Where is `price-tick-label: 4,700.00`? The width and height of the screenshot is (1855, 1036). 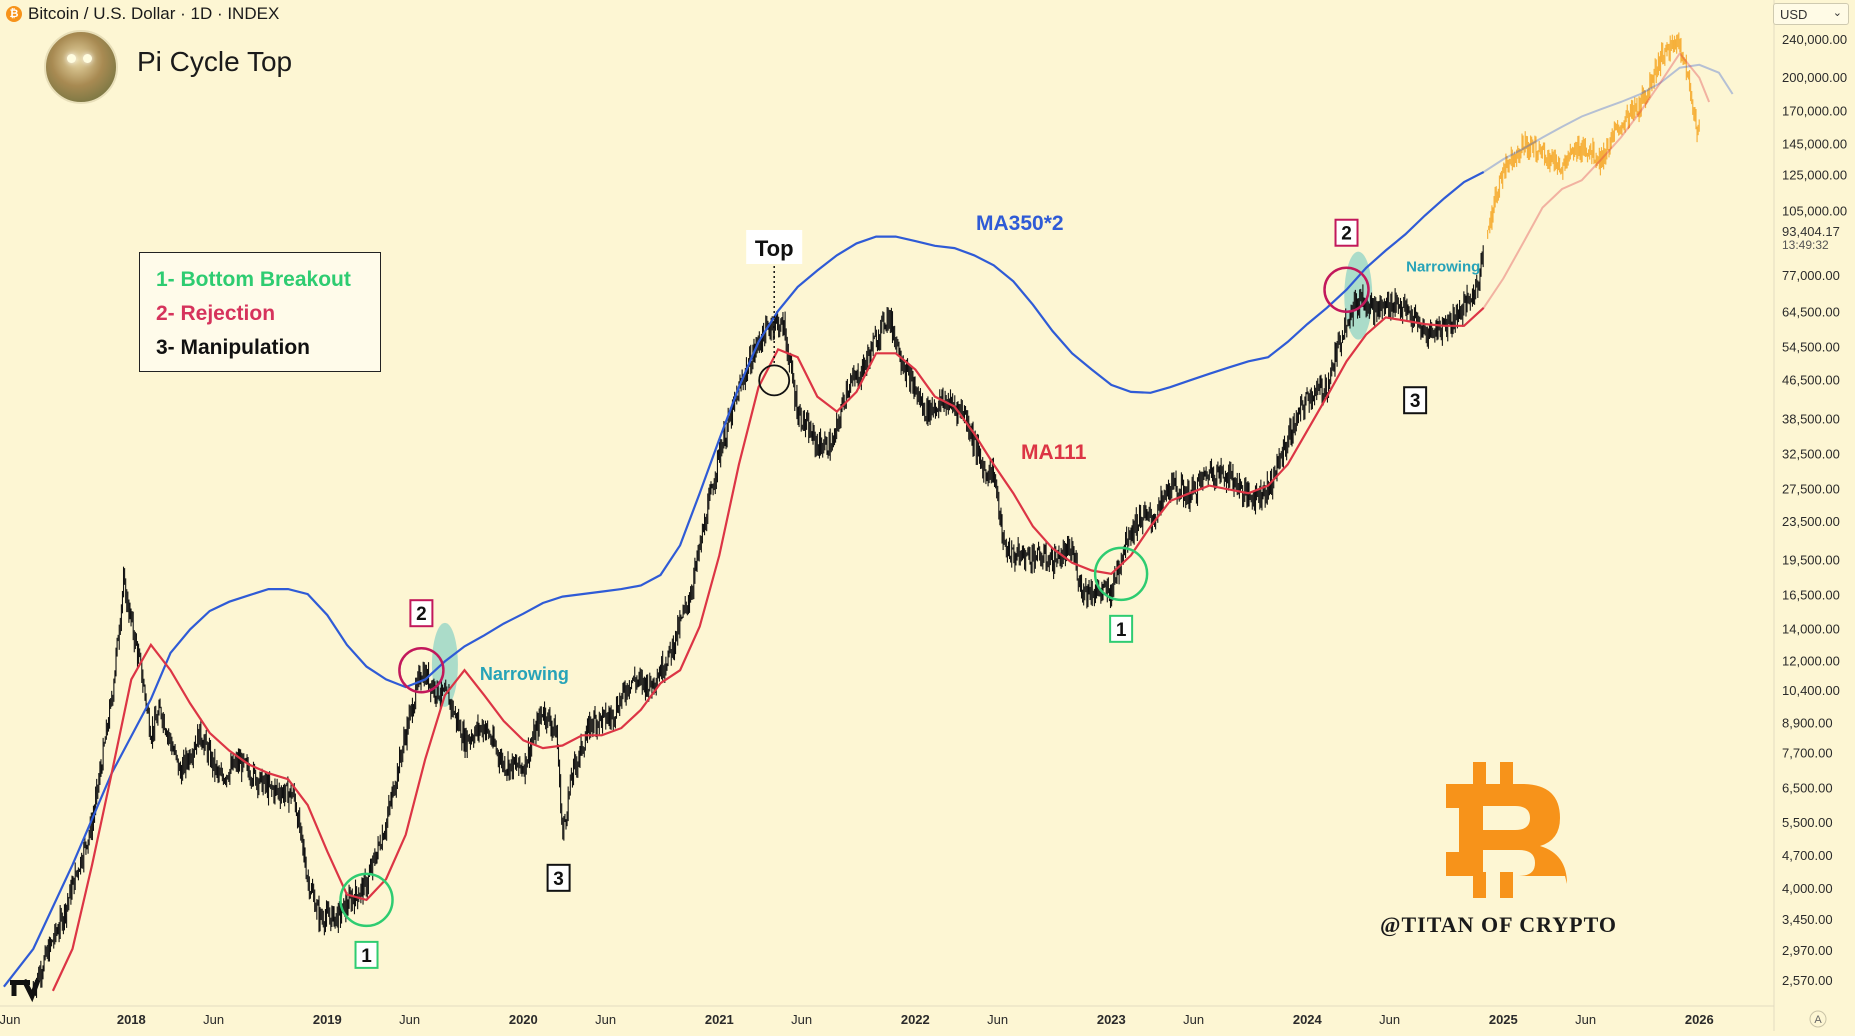
price-tick-label: 4,700.00 is located at coordinates (1807, 855).